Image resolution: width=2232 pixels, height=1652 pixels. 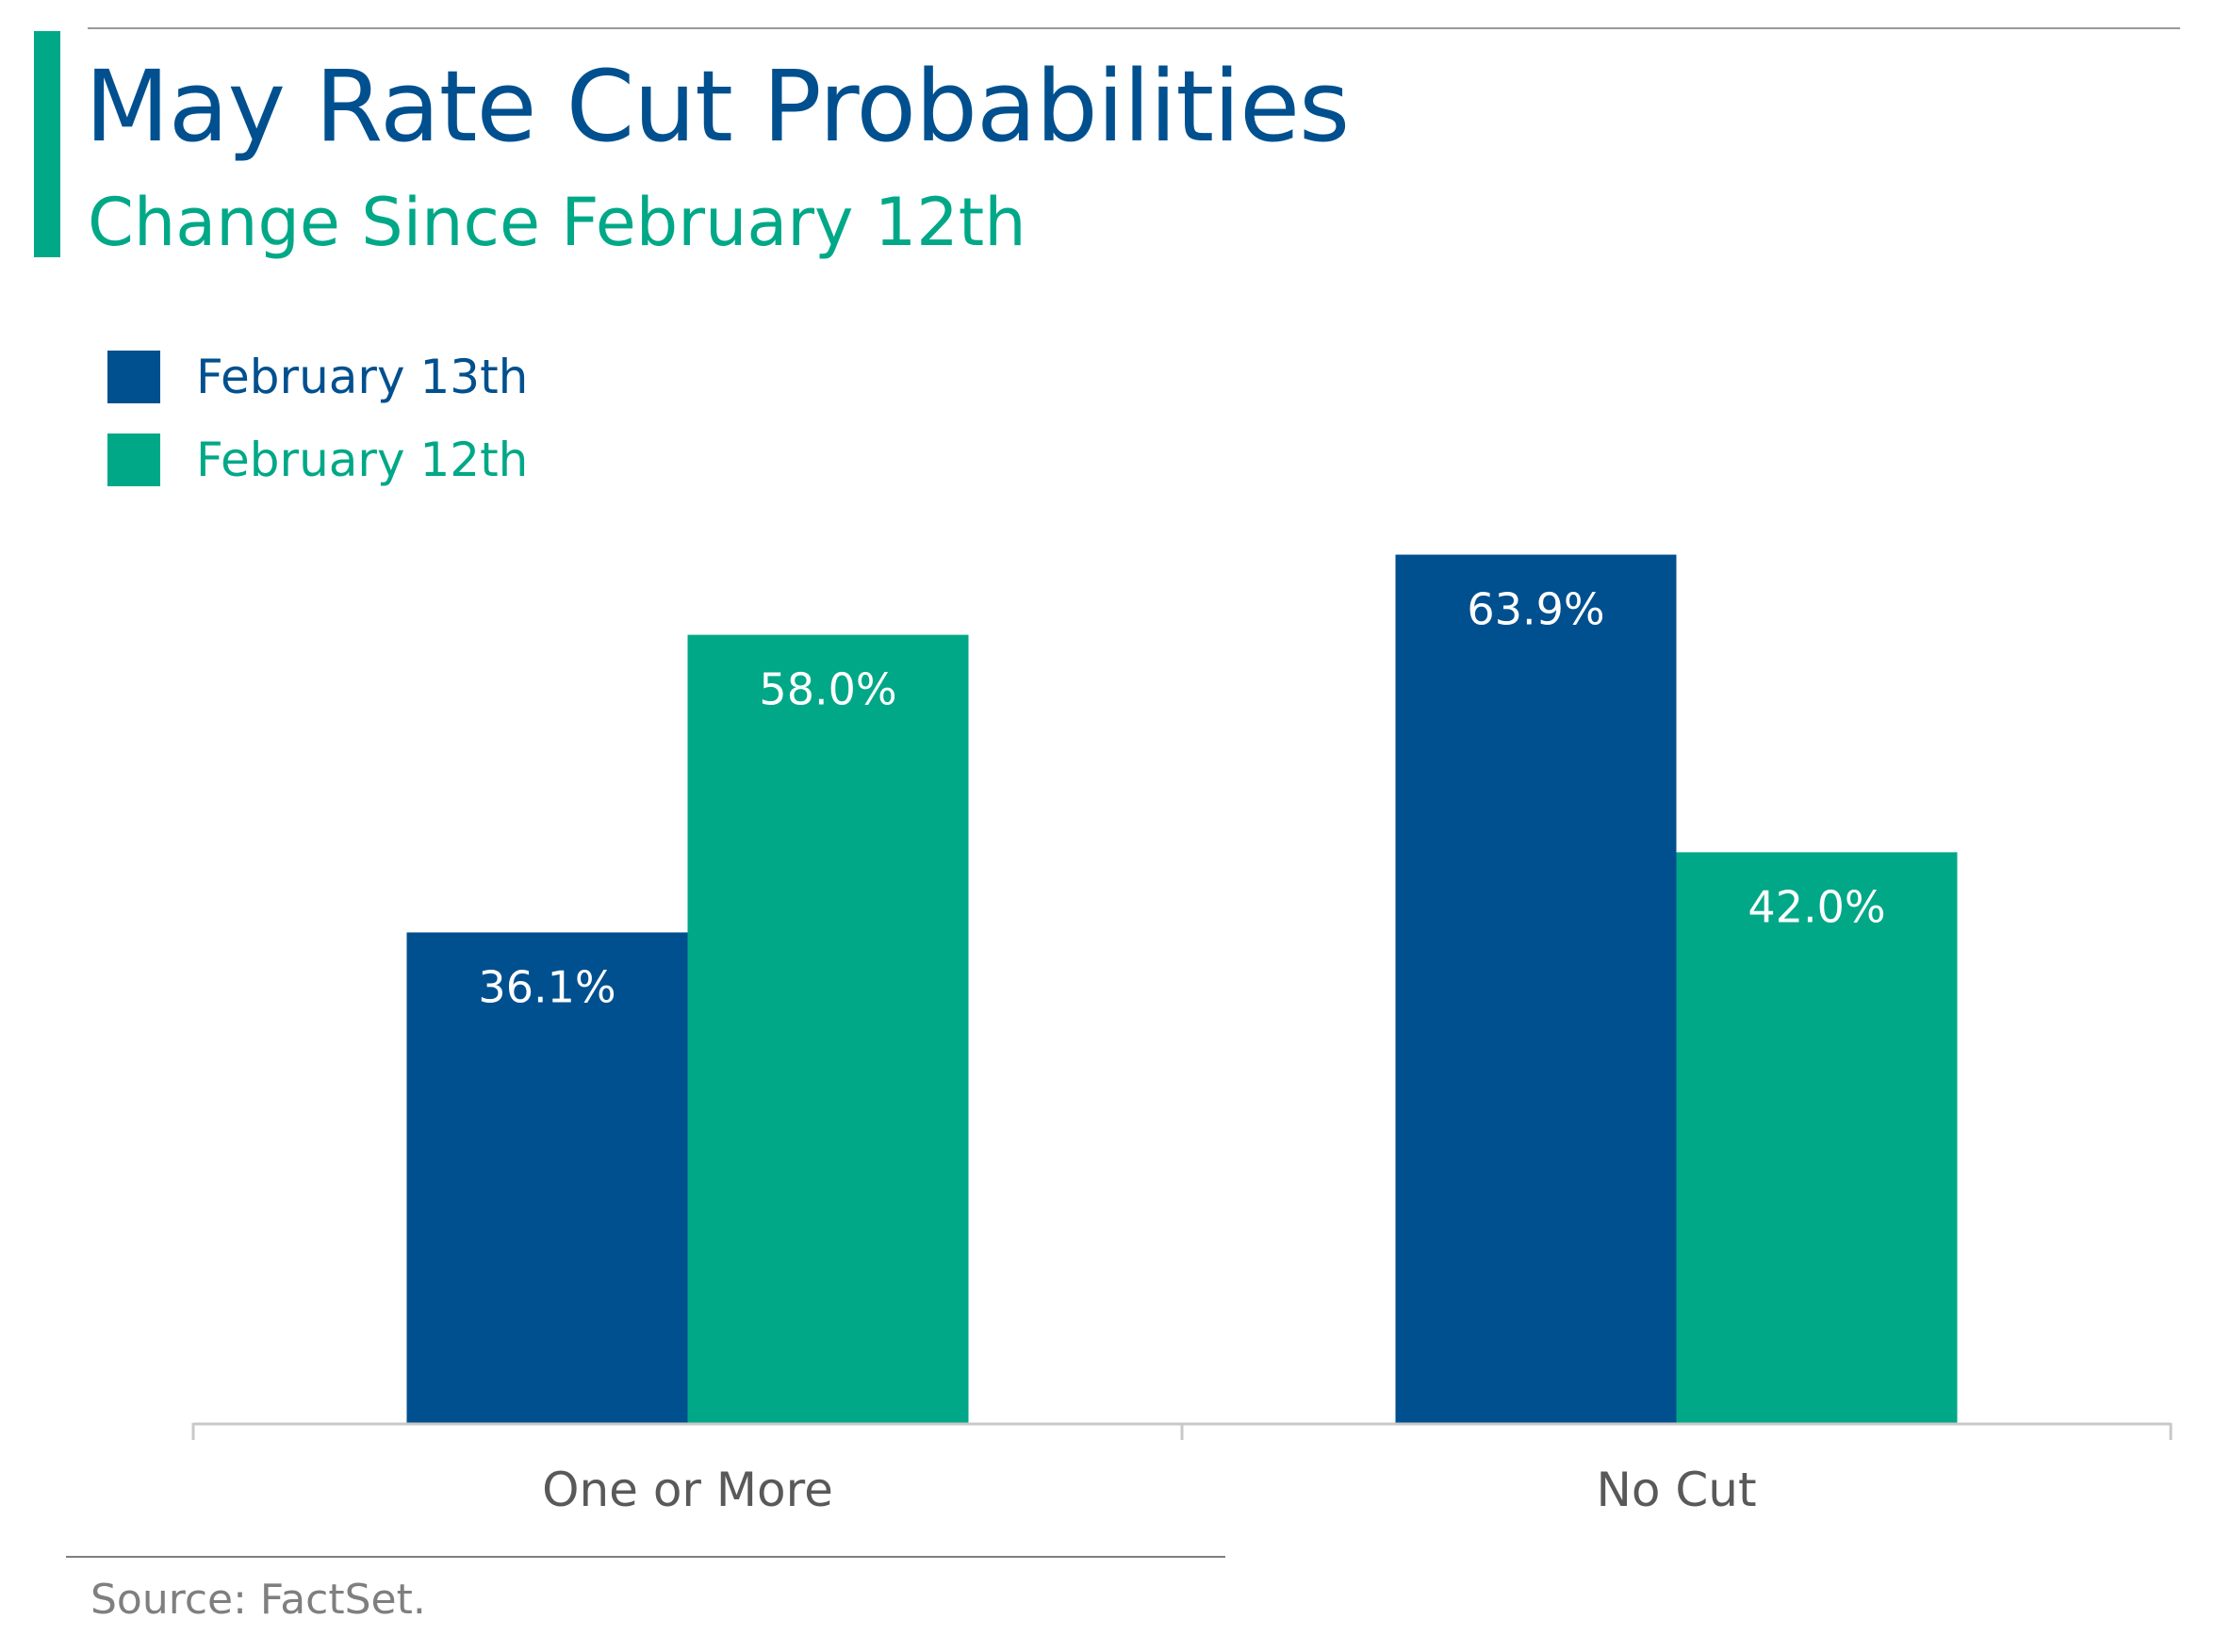 I want to click on legend: February 13th February 12th, so click(x=317, y=432).